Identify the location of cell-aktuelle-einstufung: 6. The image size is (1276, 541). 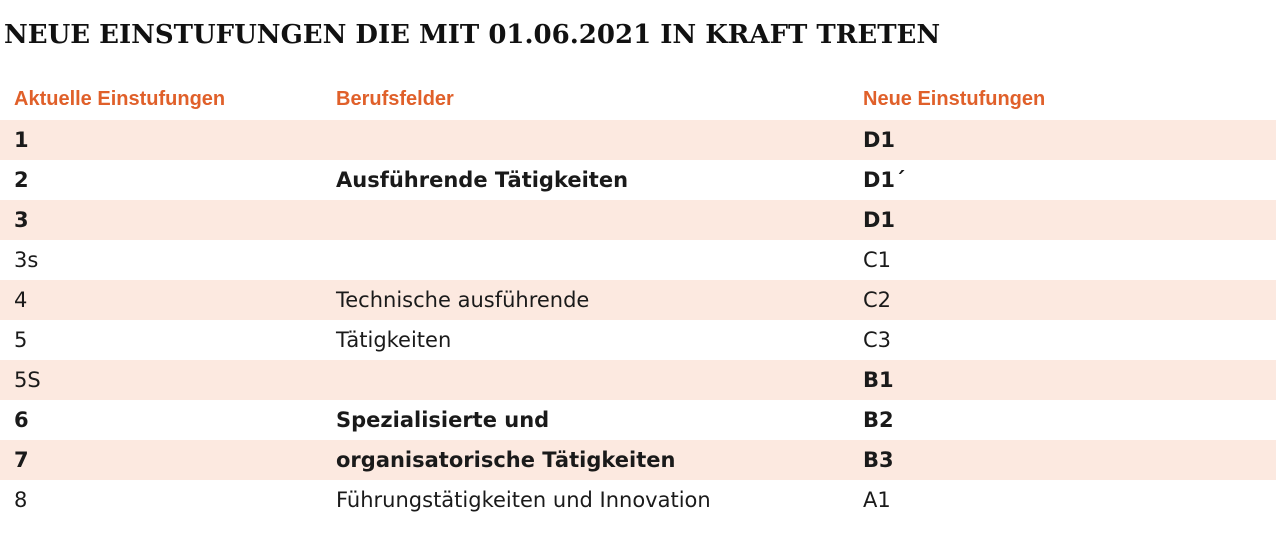
(21, 420).